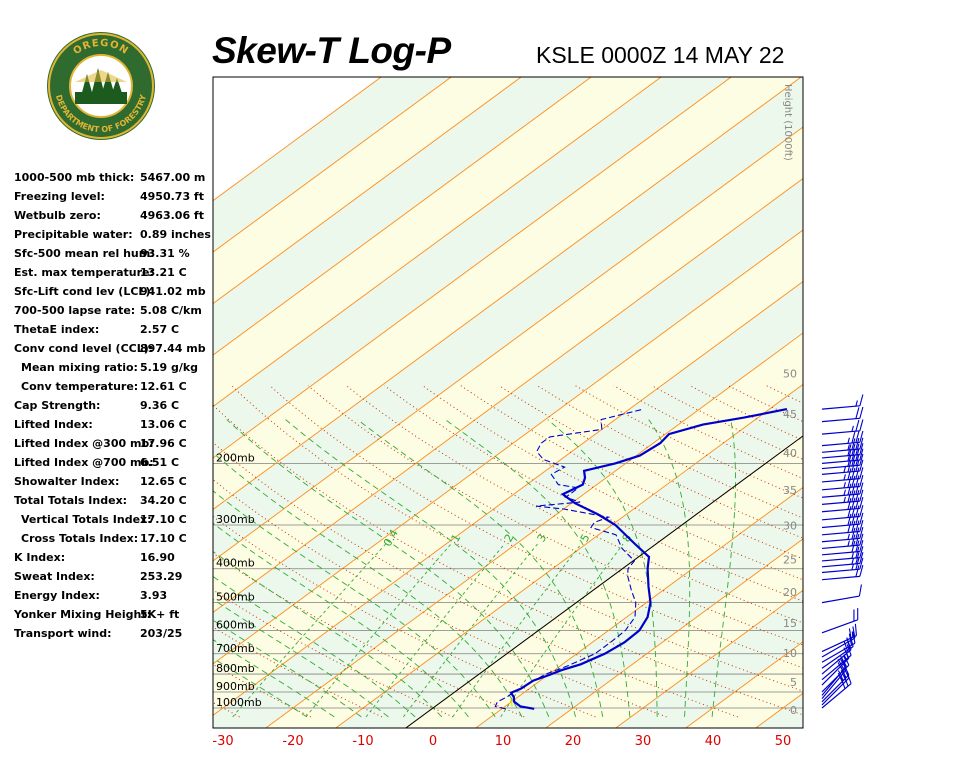 This screenshot has width=960, height=768. What do you see at coordinates (175, 234) in the screenshot?
I see `index-value: 0.89 inches` at bounding box center [175, 234].